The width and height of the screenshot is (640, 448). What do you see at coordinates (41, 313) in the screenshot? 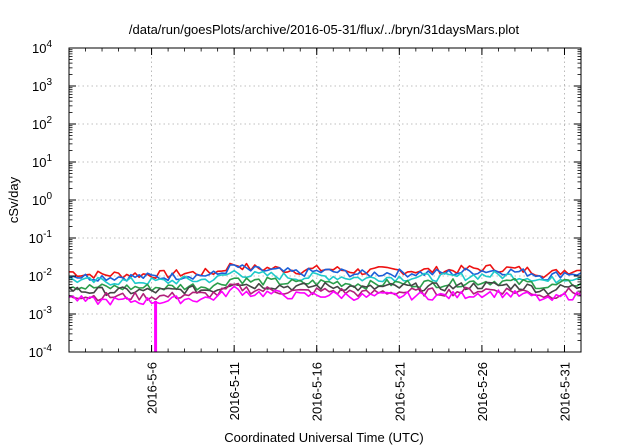
I see `y-tick-label: 10⁻³` at bounding box center [41, 313].